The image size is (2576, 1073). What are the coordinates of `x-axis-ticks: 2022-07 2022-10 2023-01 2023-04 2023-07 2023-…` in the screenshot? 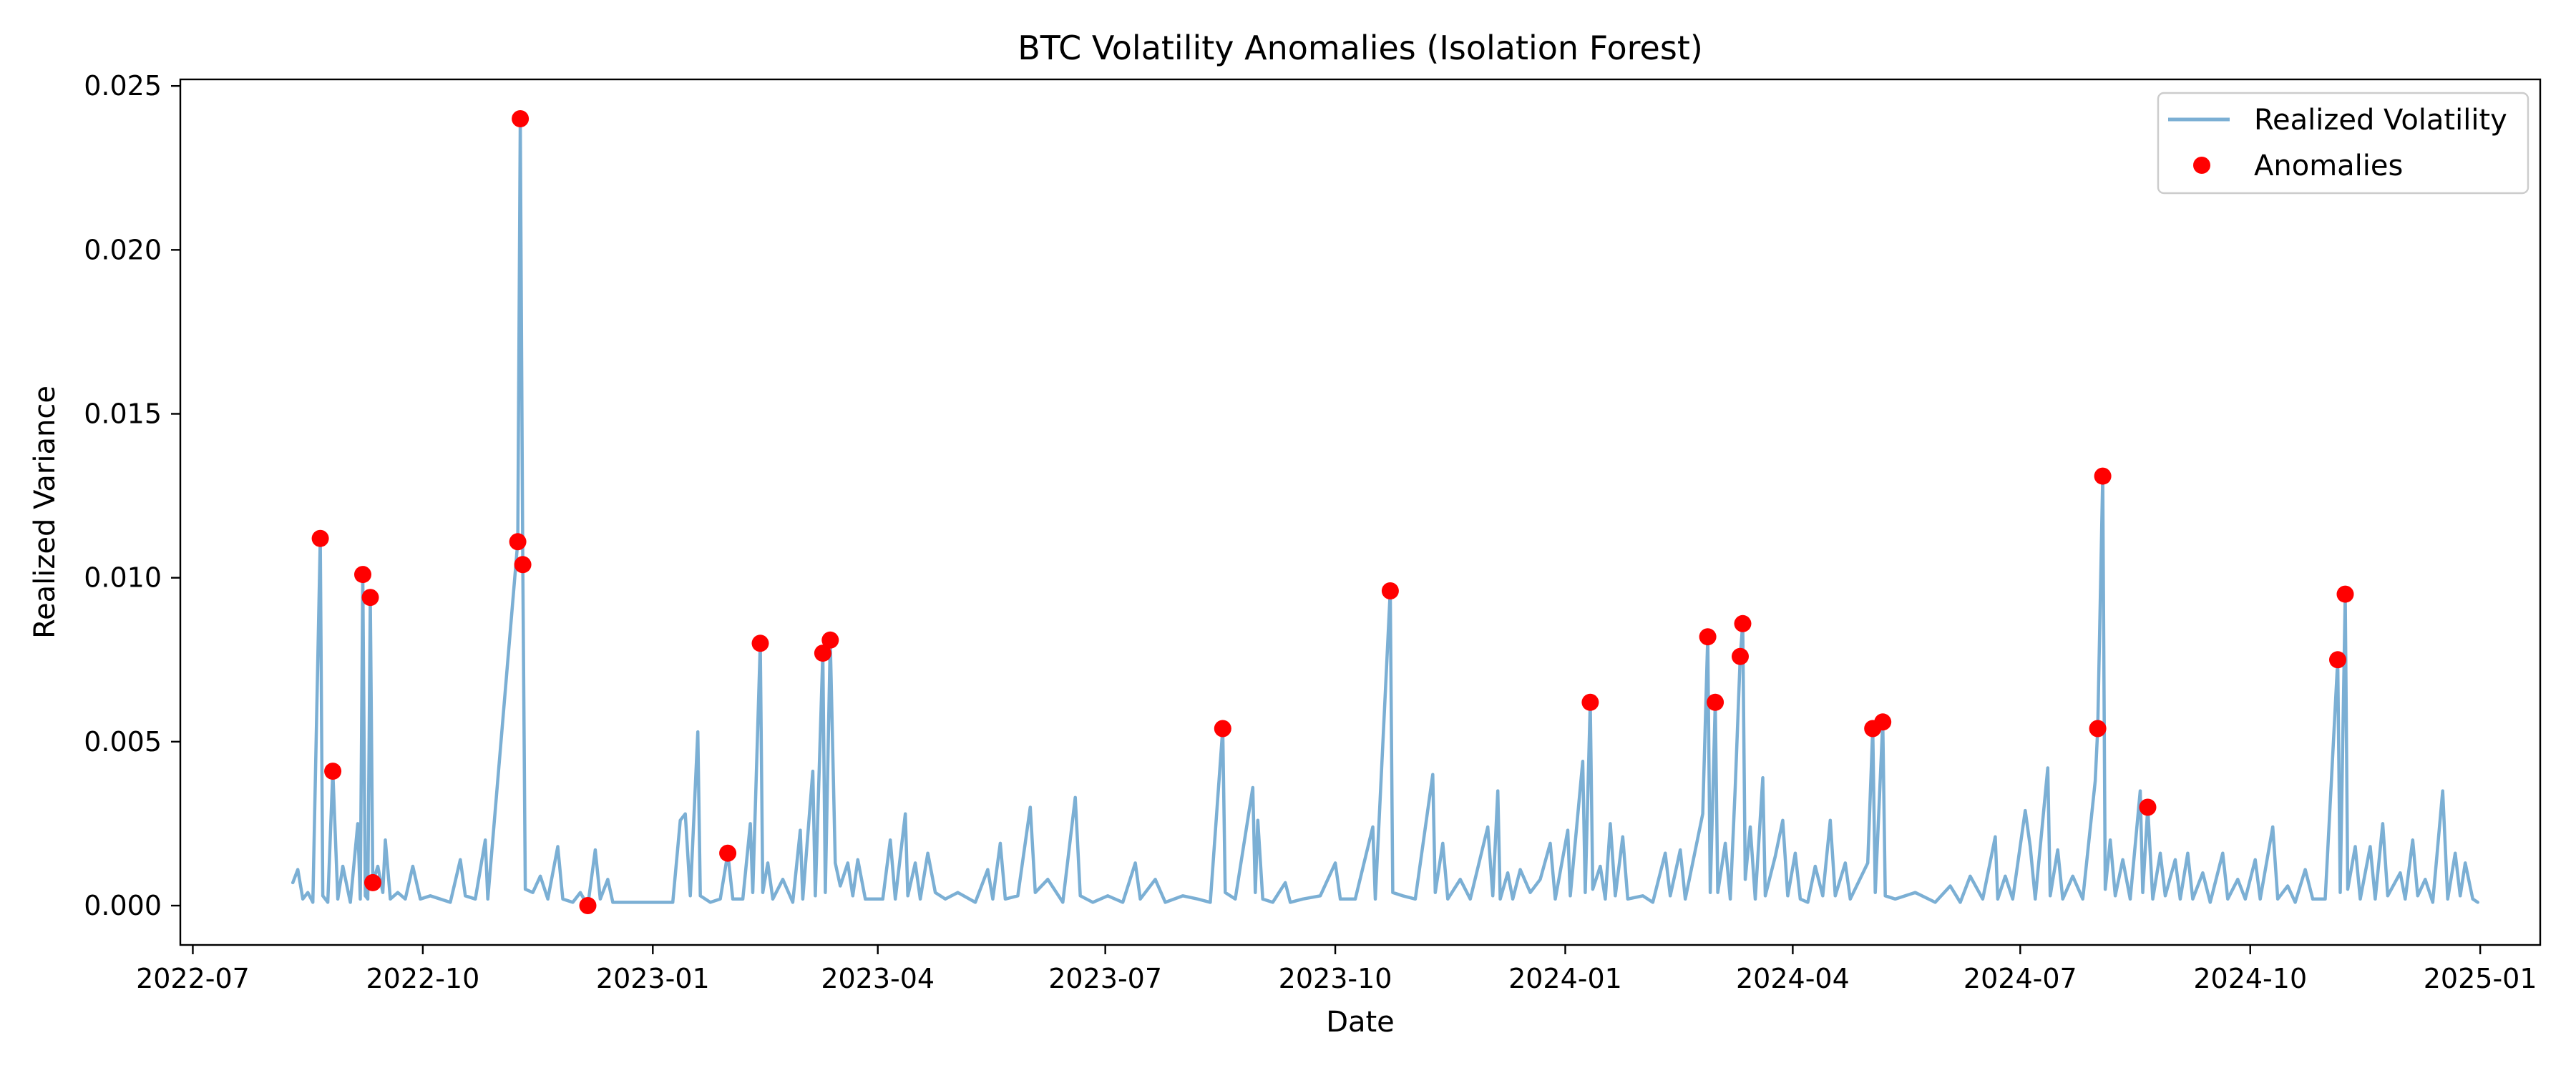 It's located at (1336, 969).